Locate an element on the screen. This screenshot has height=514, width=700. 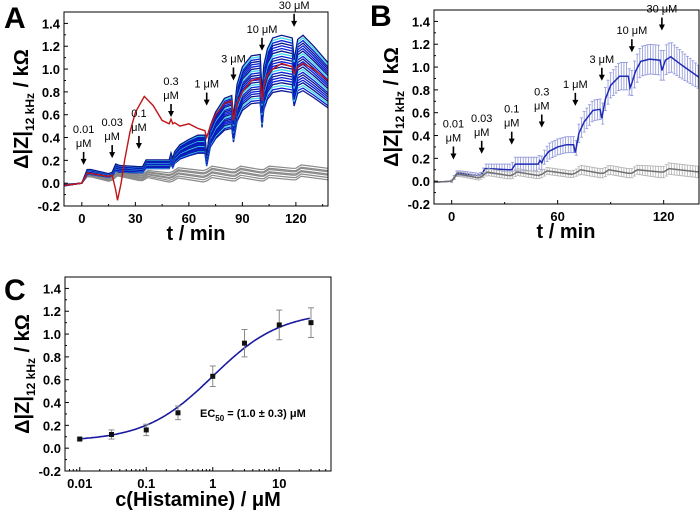
red-trace is located at coordinates (196, 131).